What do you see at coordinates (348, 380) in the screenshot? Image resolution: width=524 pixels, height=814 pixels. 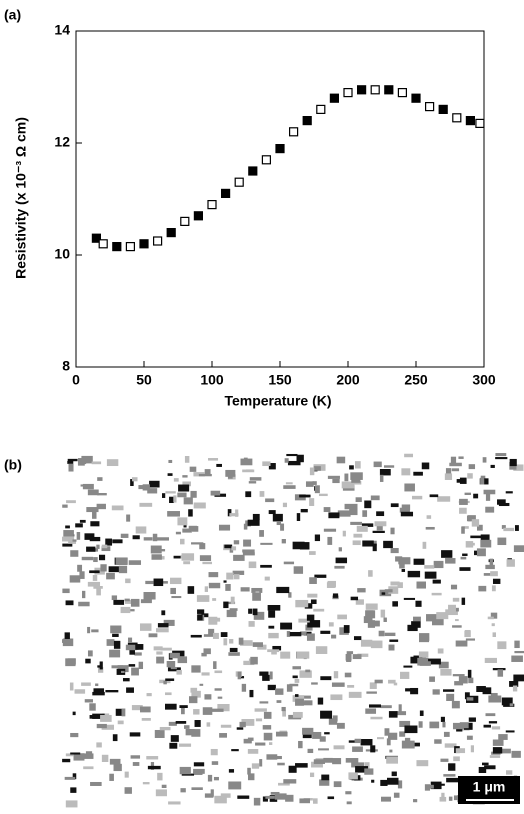 I see `x-tick-label: 200` at bounding box center [348, 380].